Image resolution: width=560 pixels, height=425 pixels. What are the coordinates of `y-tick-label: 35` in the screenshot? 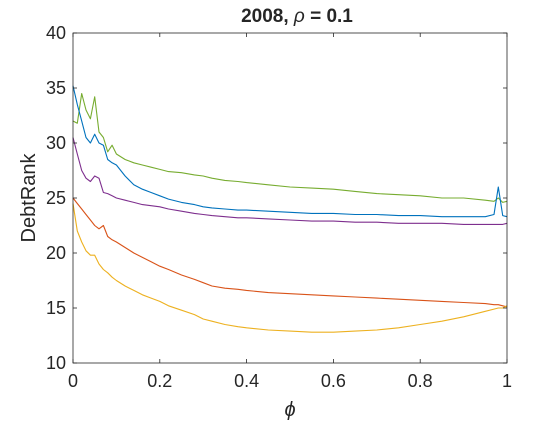 It's located at (56, 88).